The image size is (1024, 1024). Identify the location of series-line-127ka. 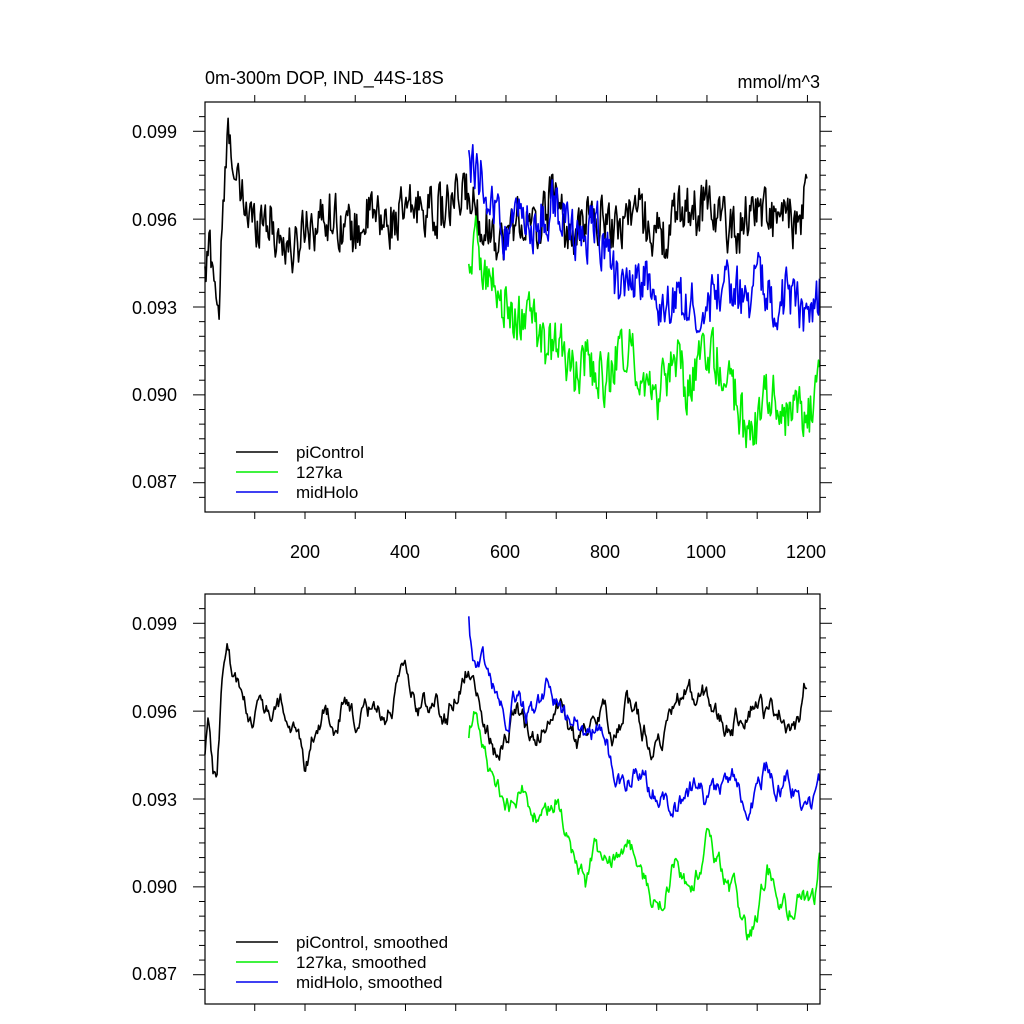
(644, 332).